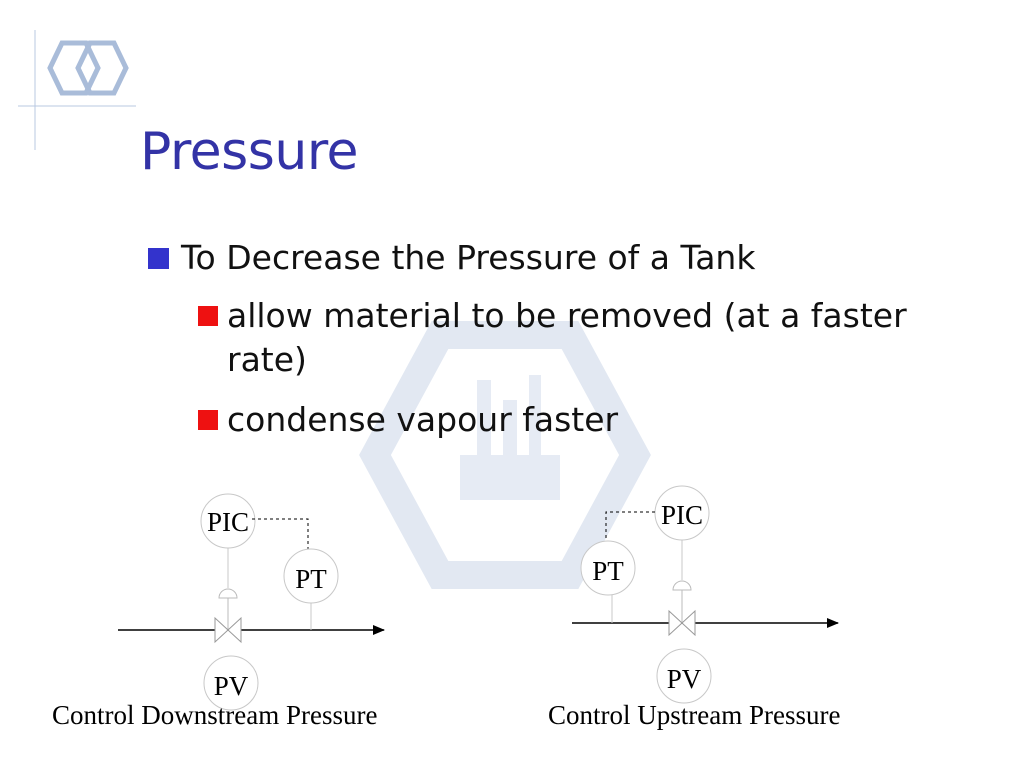  Describe the element at coordinates (77, 90) in the screenshot. I see `logo-hexagon-icon` at that location.